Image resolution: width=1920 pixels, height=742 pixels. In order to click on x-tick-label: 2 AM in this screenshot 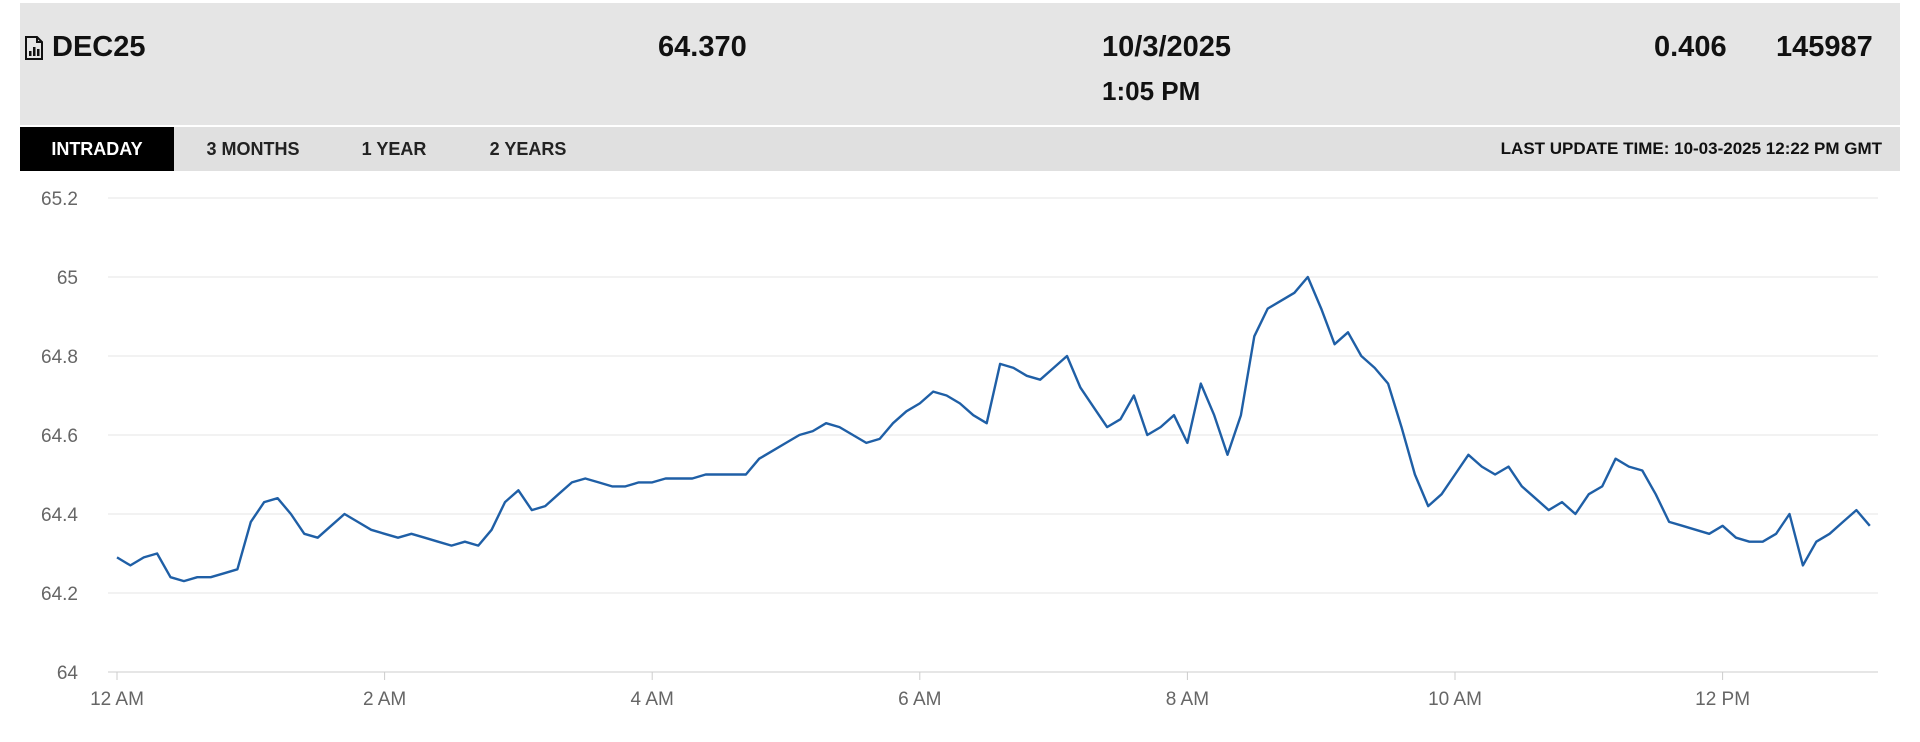, I will do `click(384, 699)`.